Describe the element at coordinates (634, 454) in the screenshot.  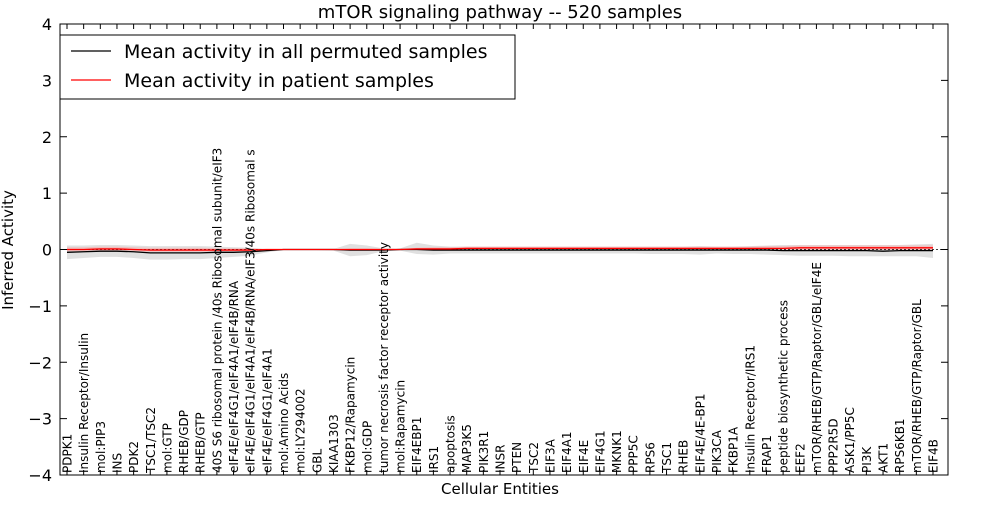
I see `x-tick-label: PPP5C` at that location.